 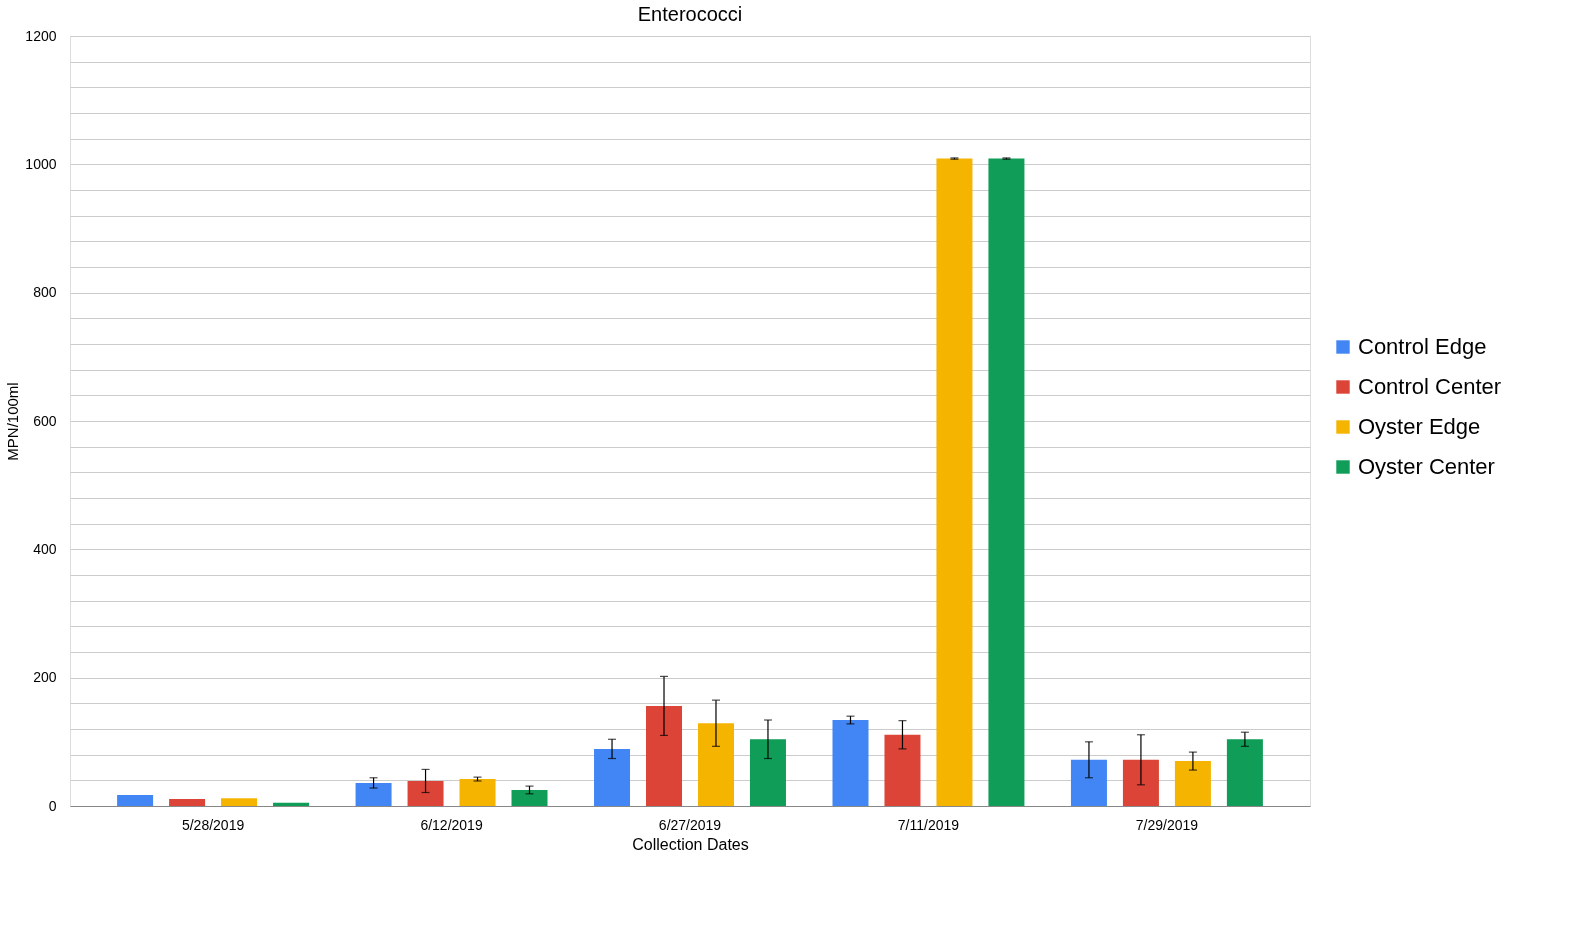 I want to click on x-axis-title: Collection Dates, so click(x=690, y=844).